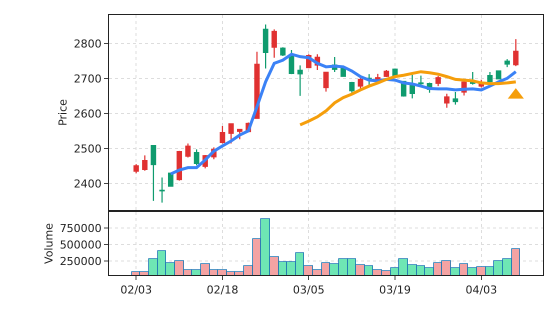 This screenshot has height=322, width=556. I want to click on y-tick-label: 500000, so click(81, 245).